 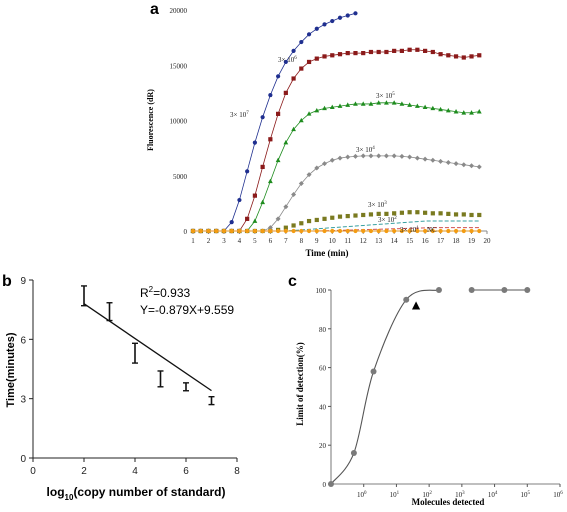 What do you see at coordinates (326, 253) in the screenshot?
I see `panel-a-xlabel: Time (min)` at bounding box center [326, 253].